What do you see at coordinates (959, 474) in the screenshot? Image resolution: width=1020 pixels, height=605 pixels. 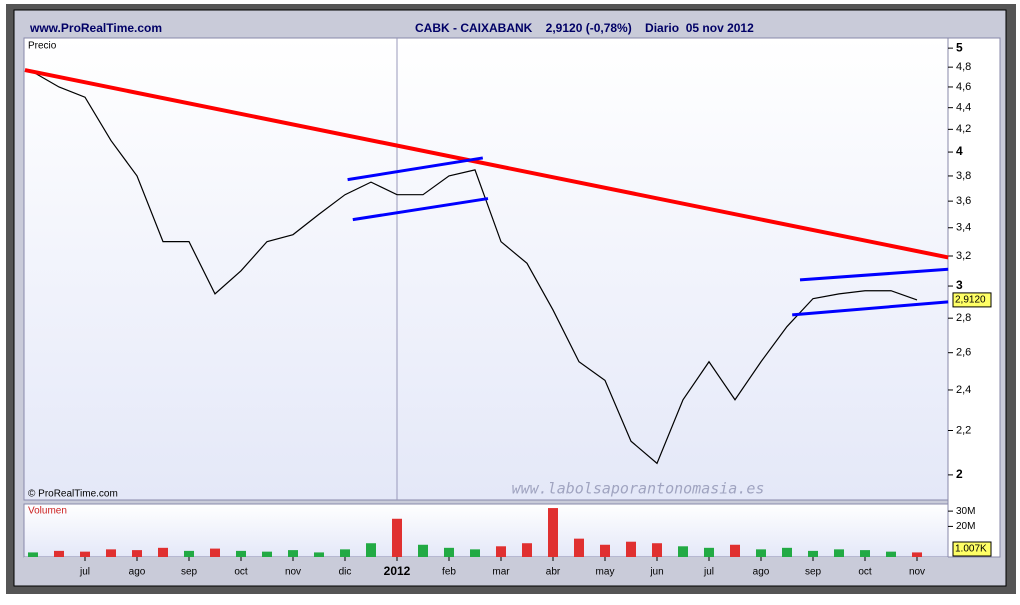 I see `y-tick-label: 2` at bounding box center [959, 474].